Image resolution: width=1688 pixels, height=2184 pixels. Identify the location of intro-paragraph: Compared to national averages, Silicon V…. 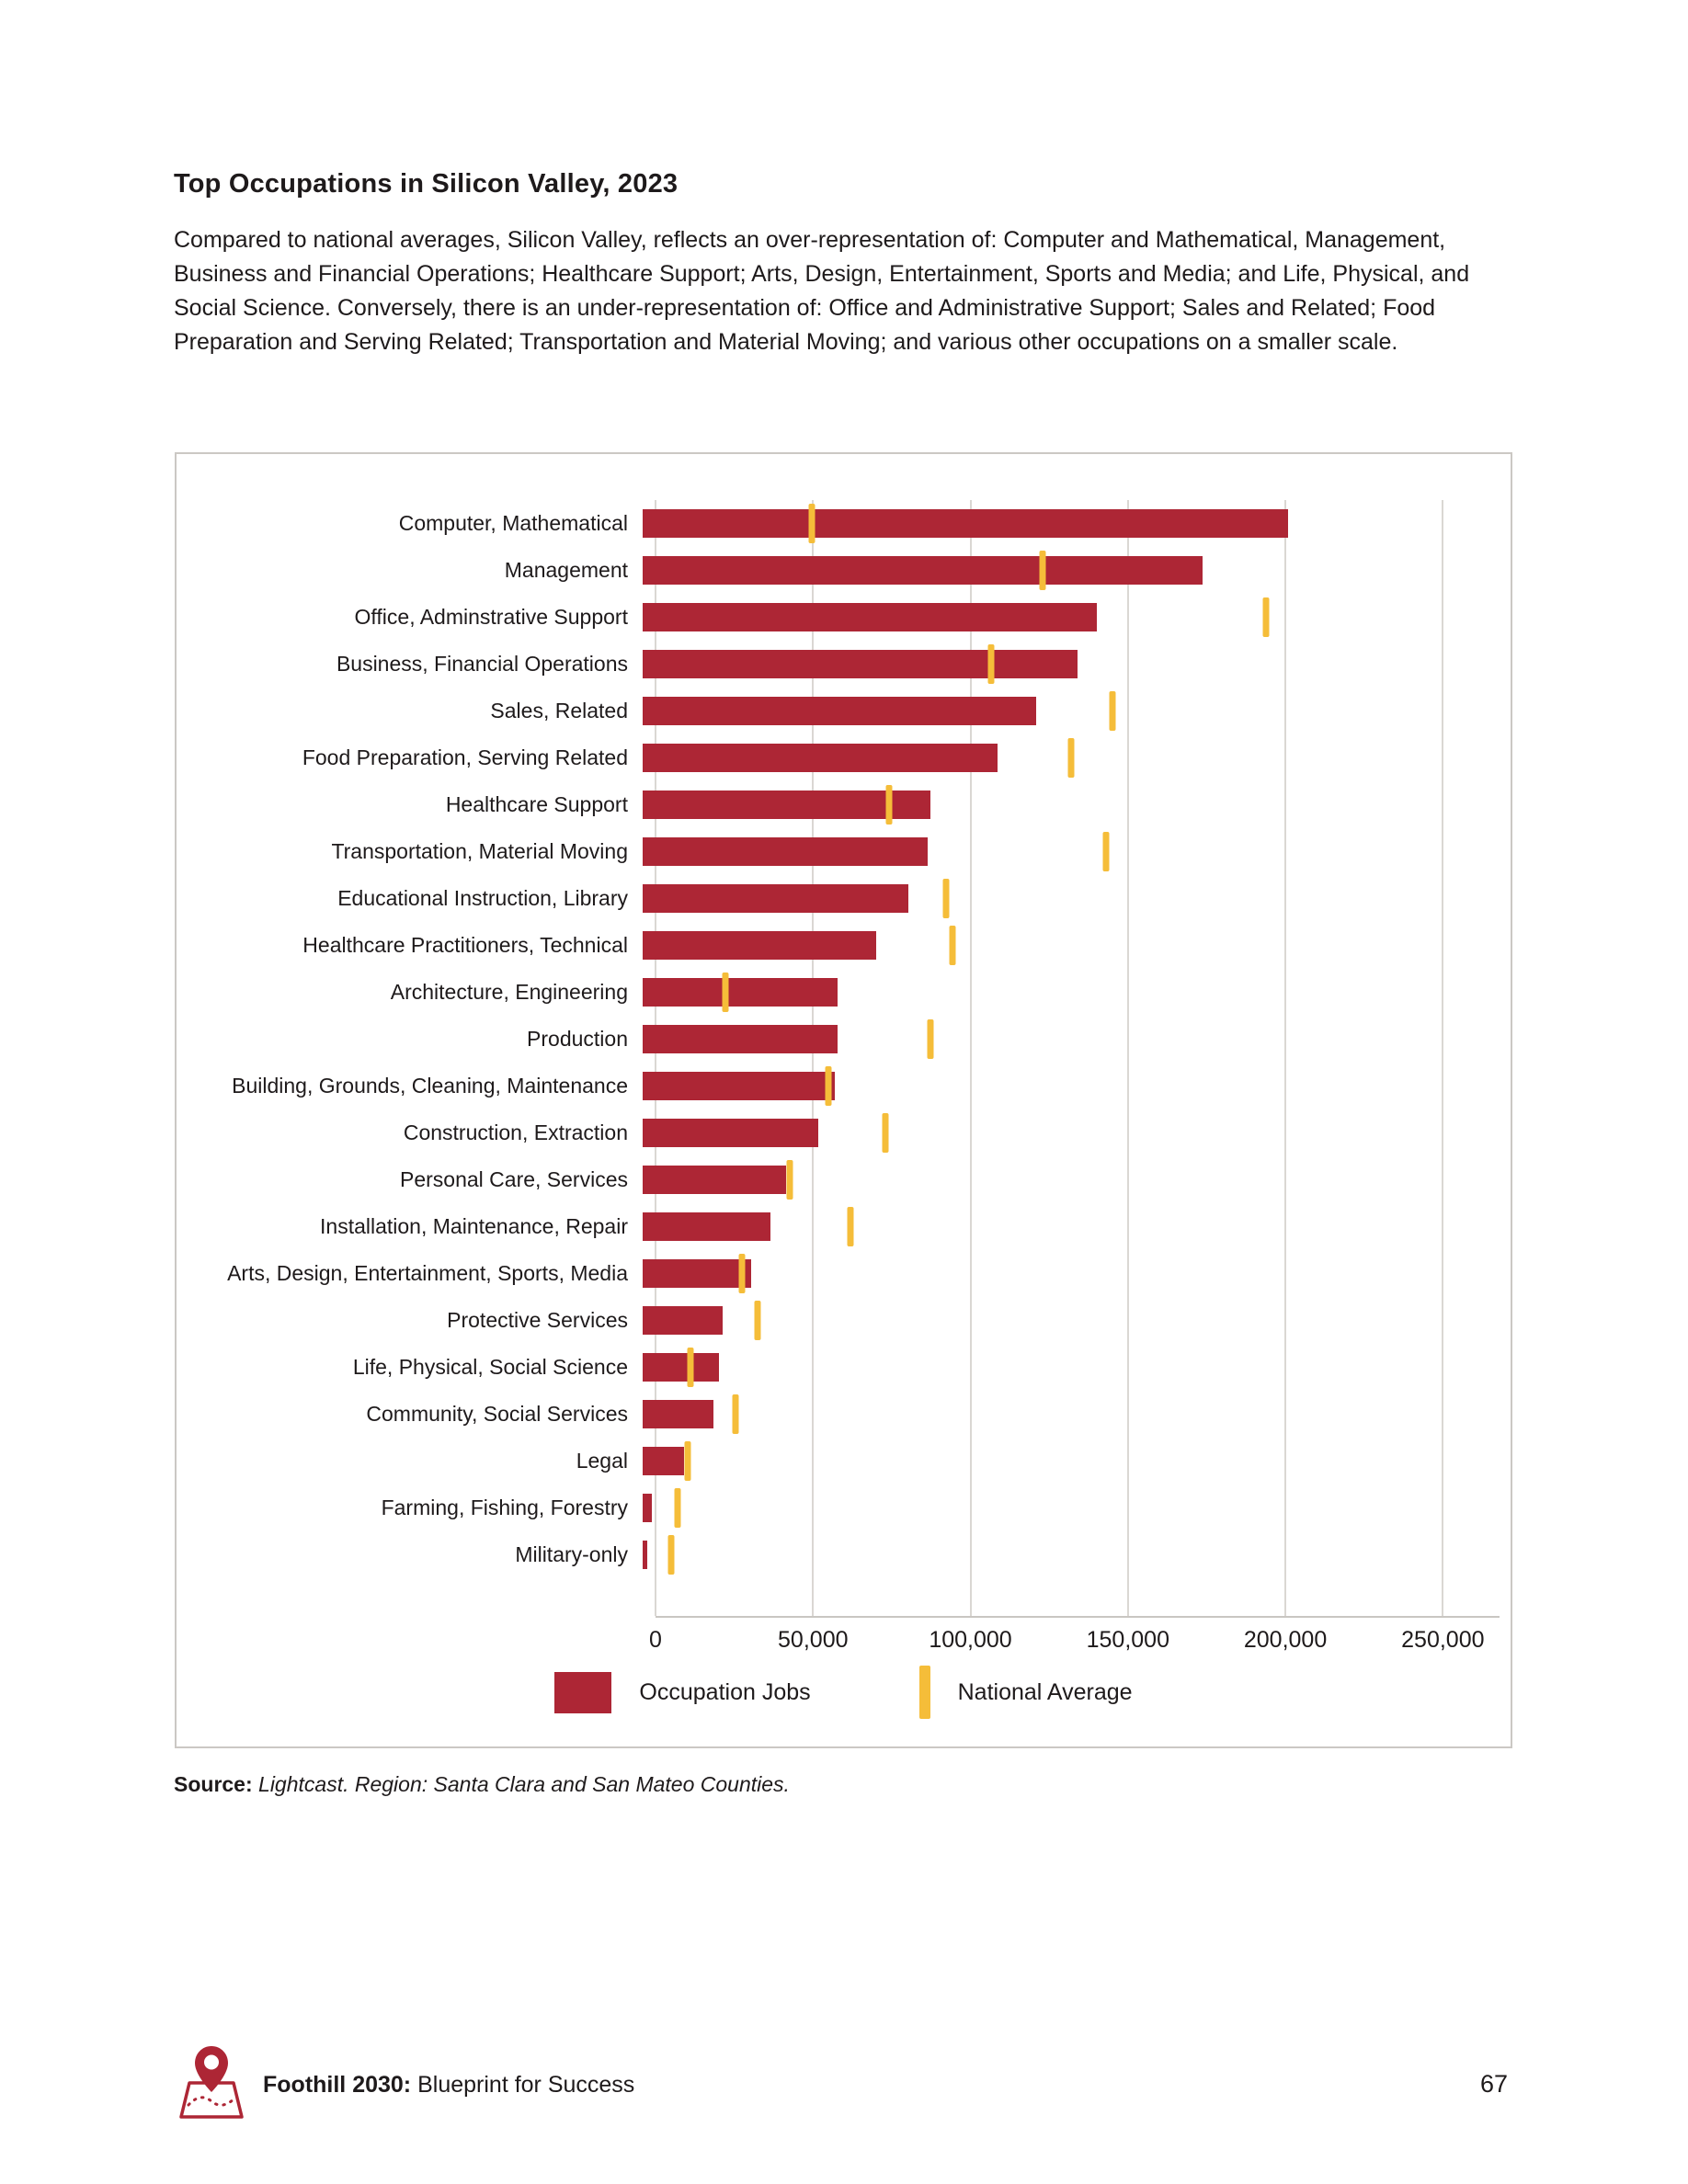
(822, 291).